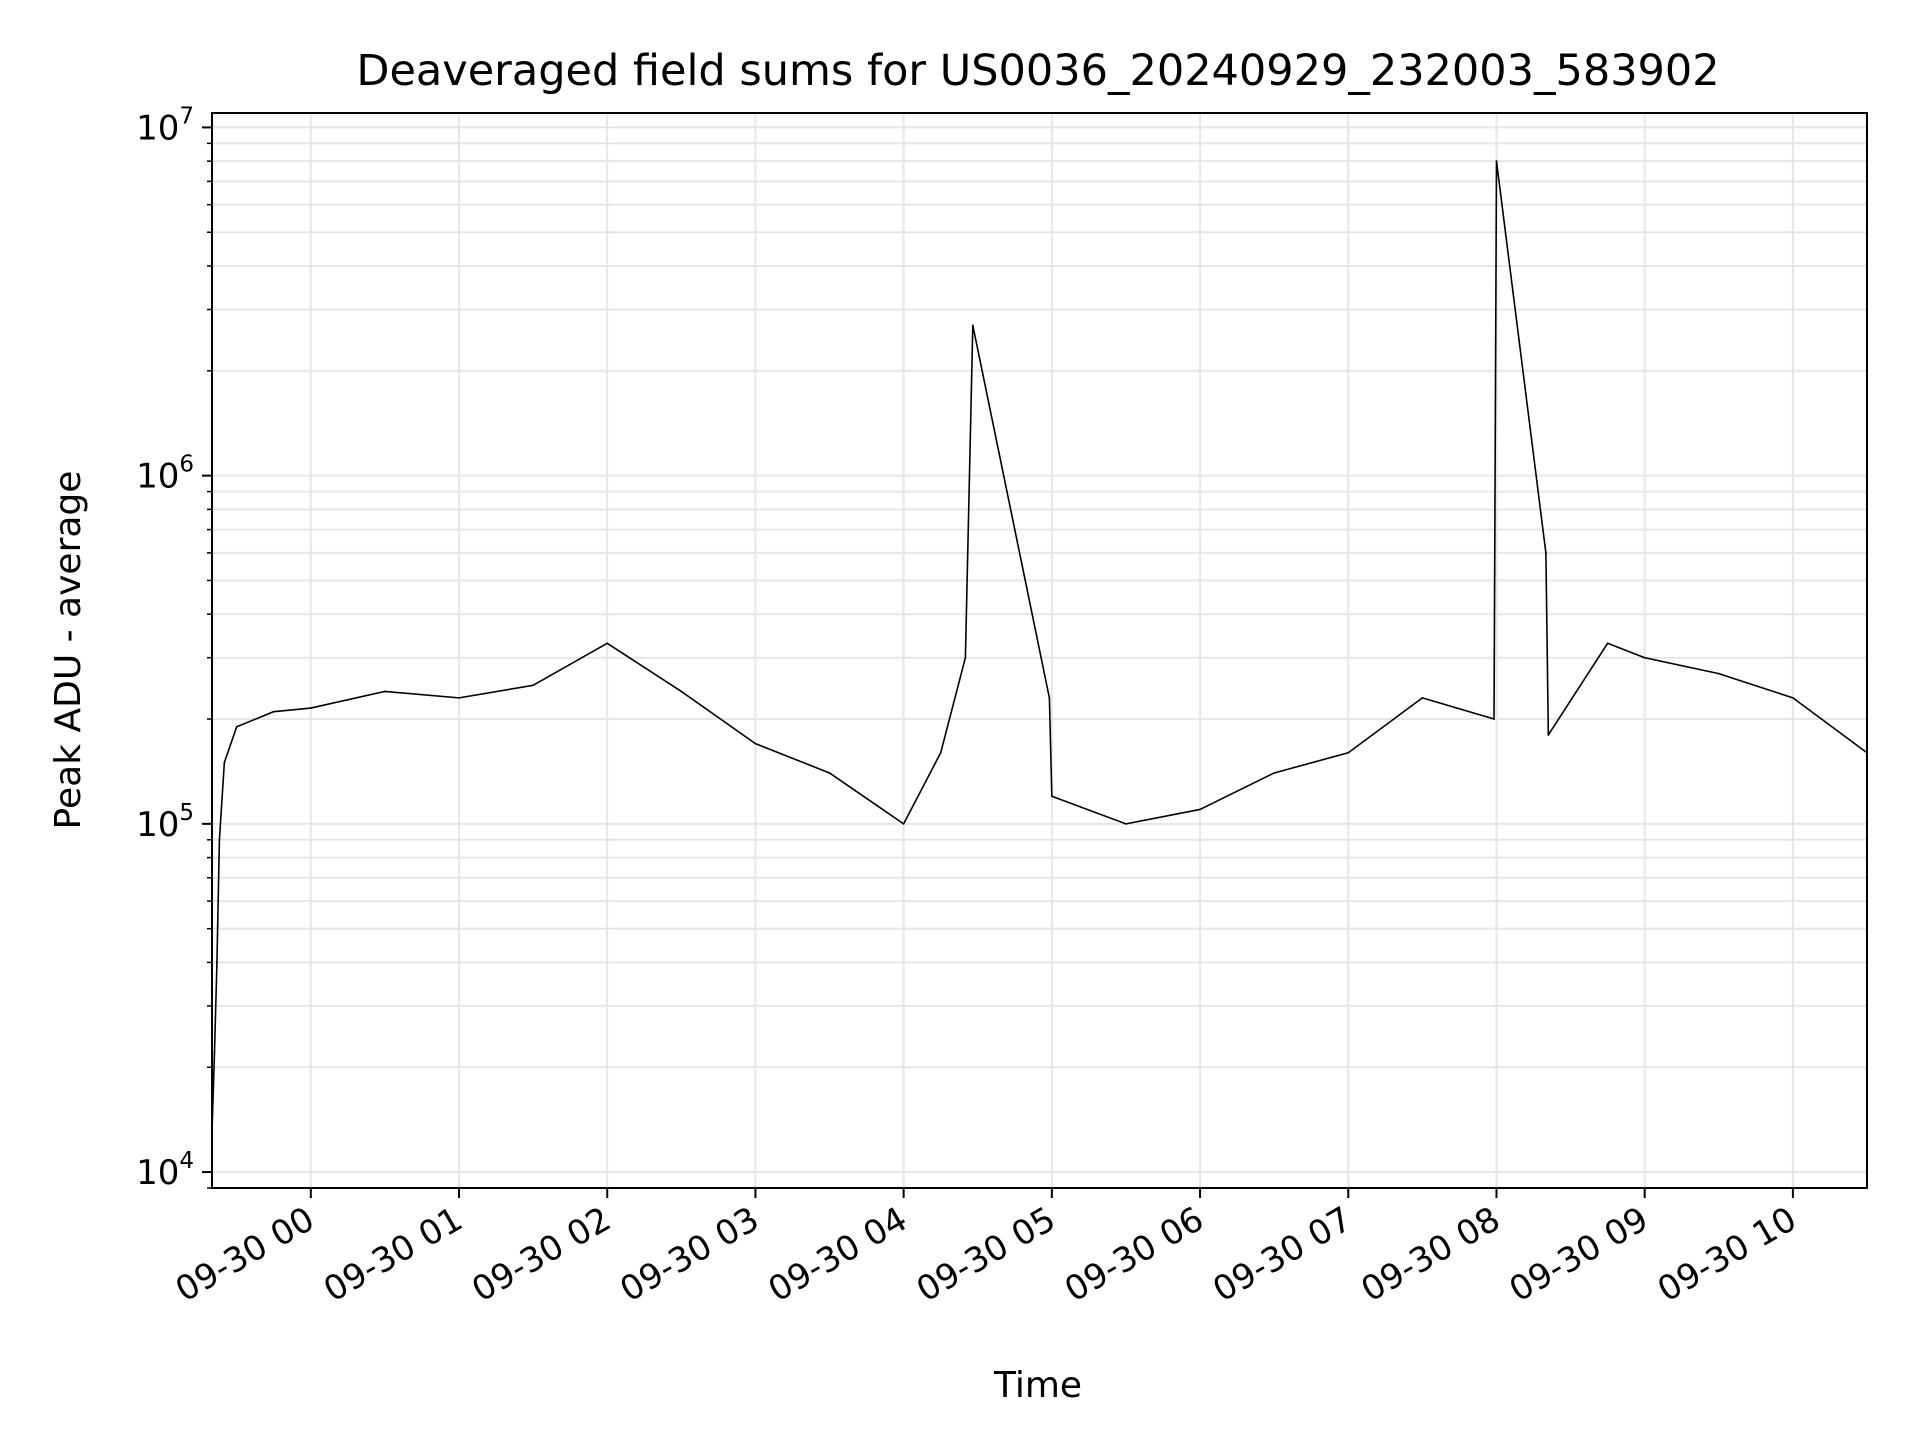 This screenshot has height=1440, width=1920. I want to click on y-tick-label: 10⁵, so click(165, 822).